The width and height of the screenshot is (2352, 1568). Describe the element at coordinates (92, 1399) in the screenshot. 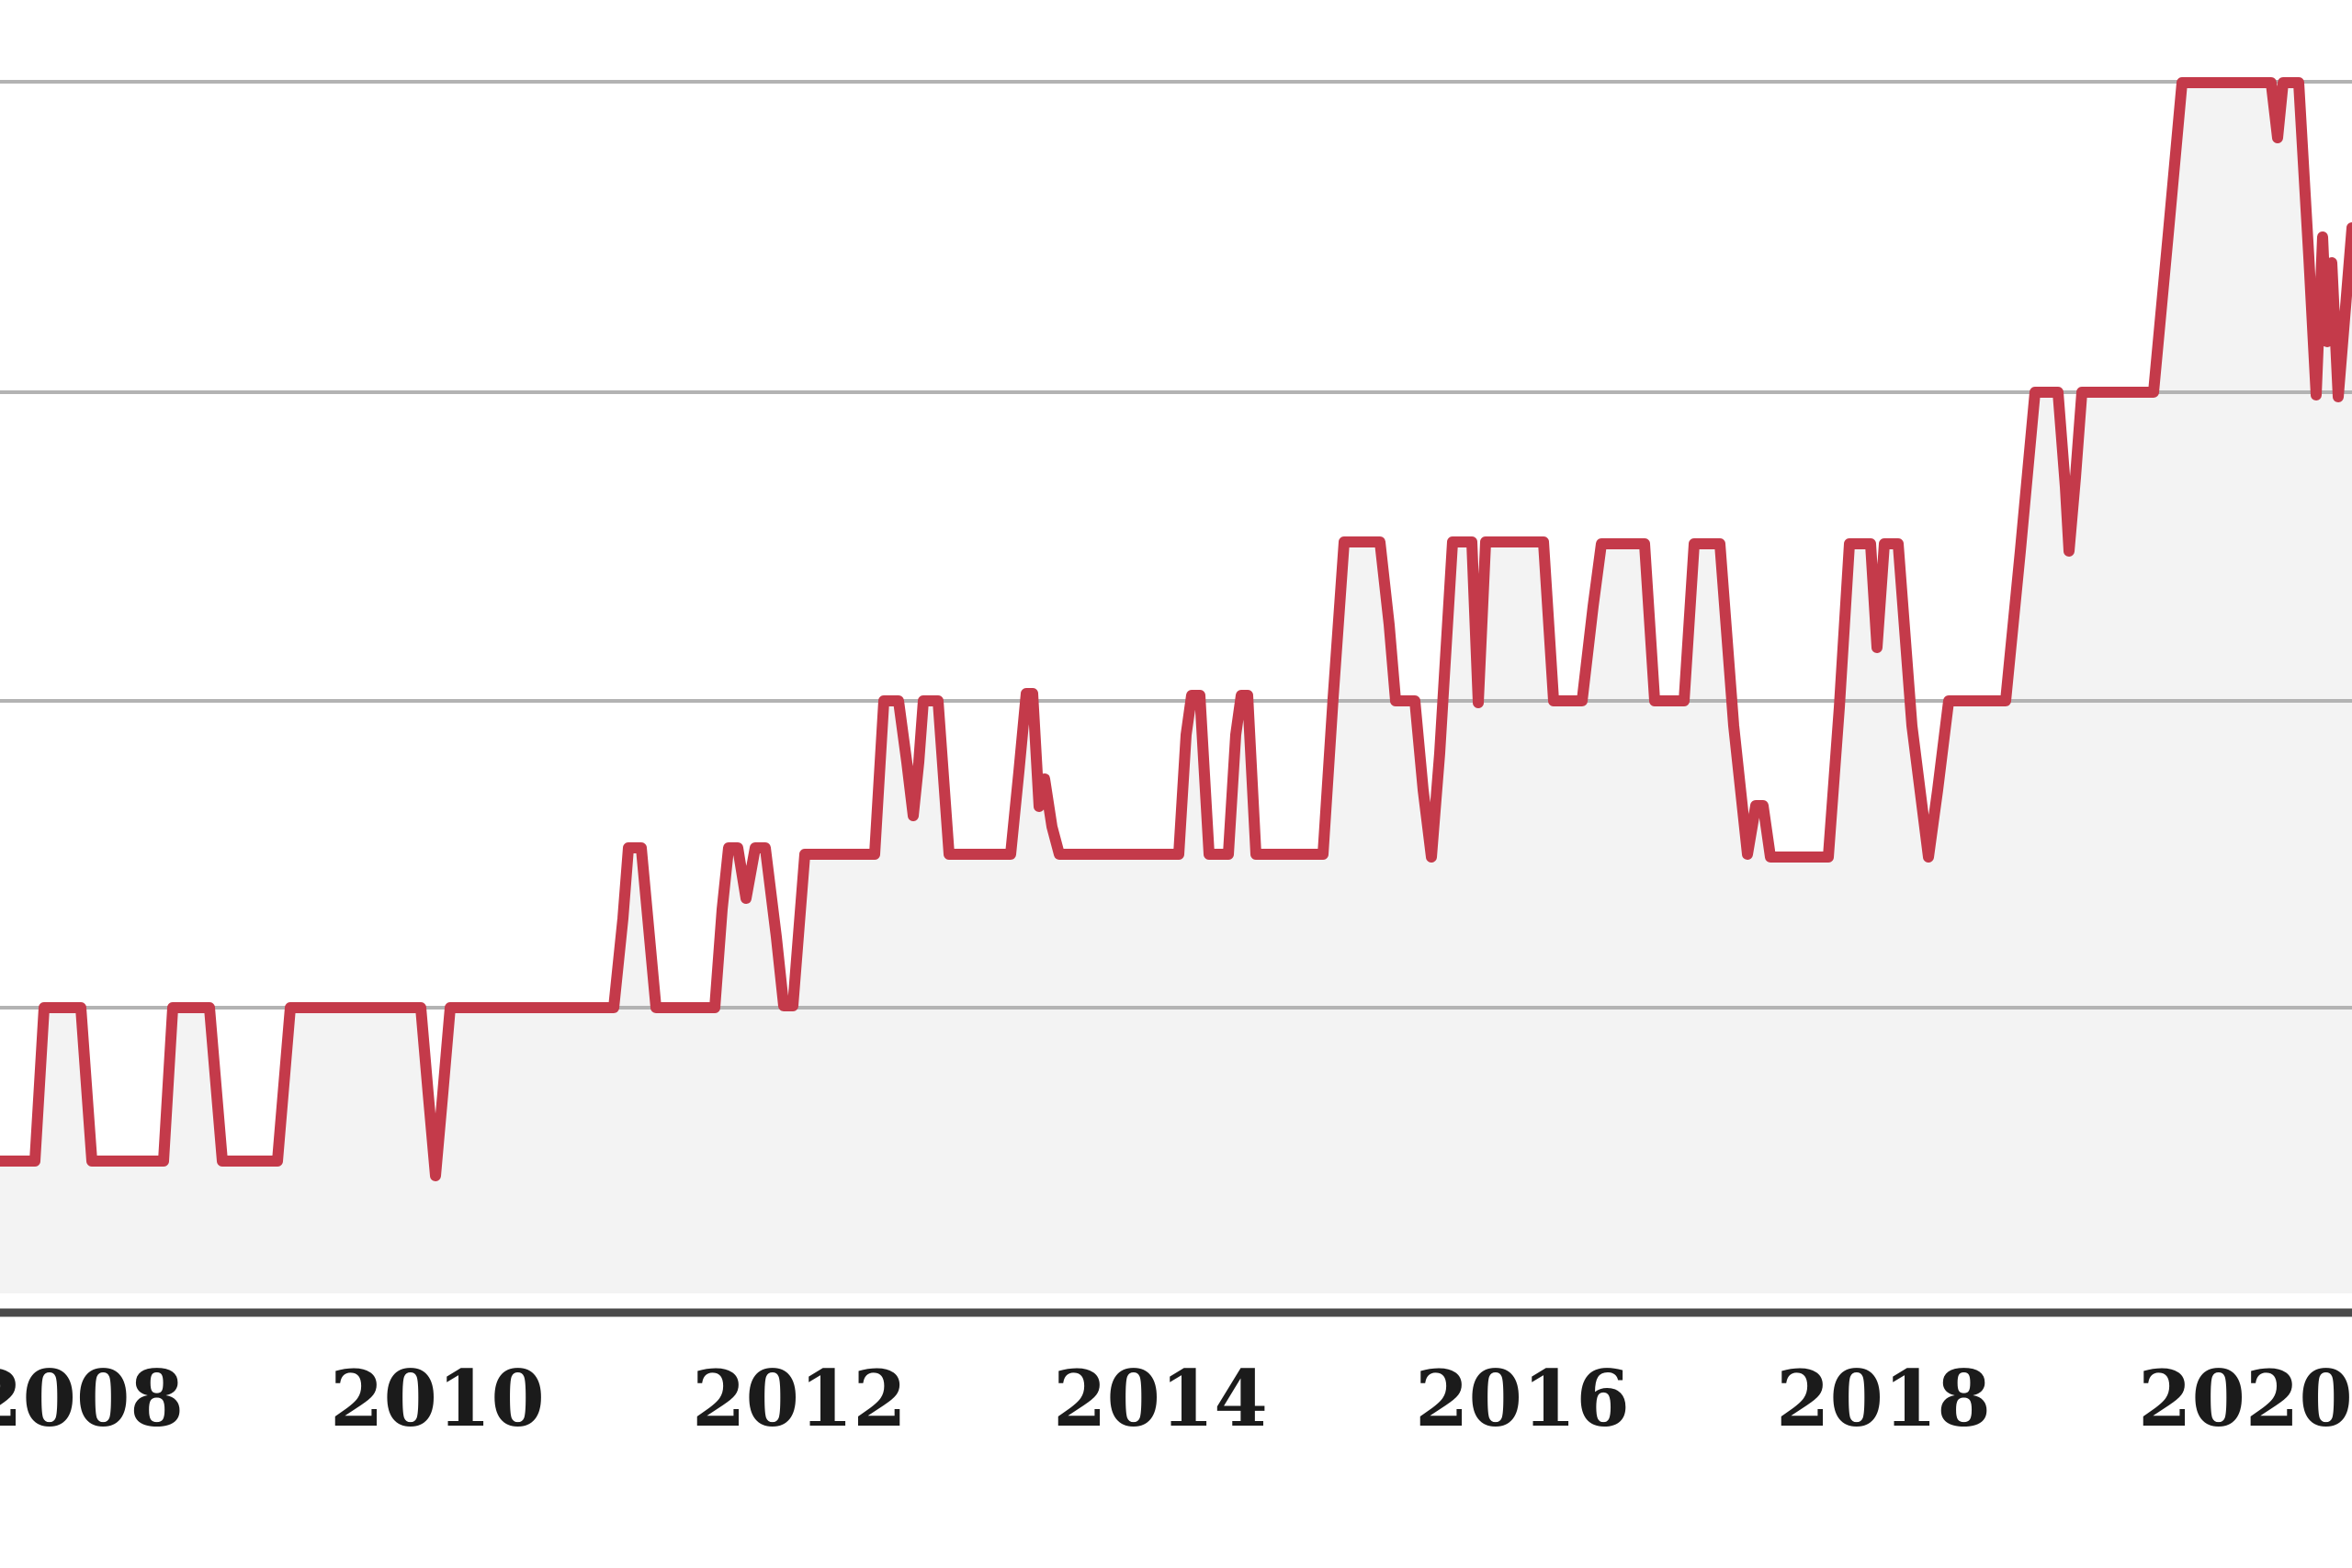

I see `x-axis-label: 2008` at that location.